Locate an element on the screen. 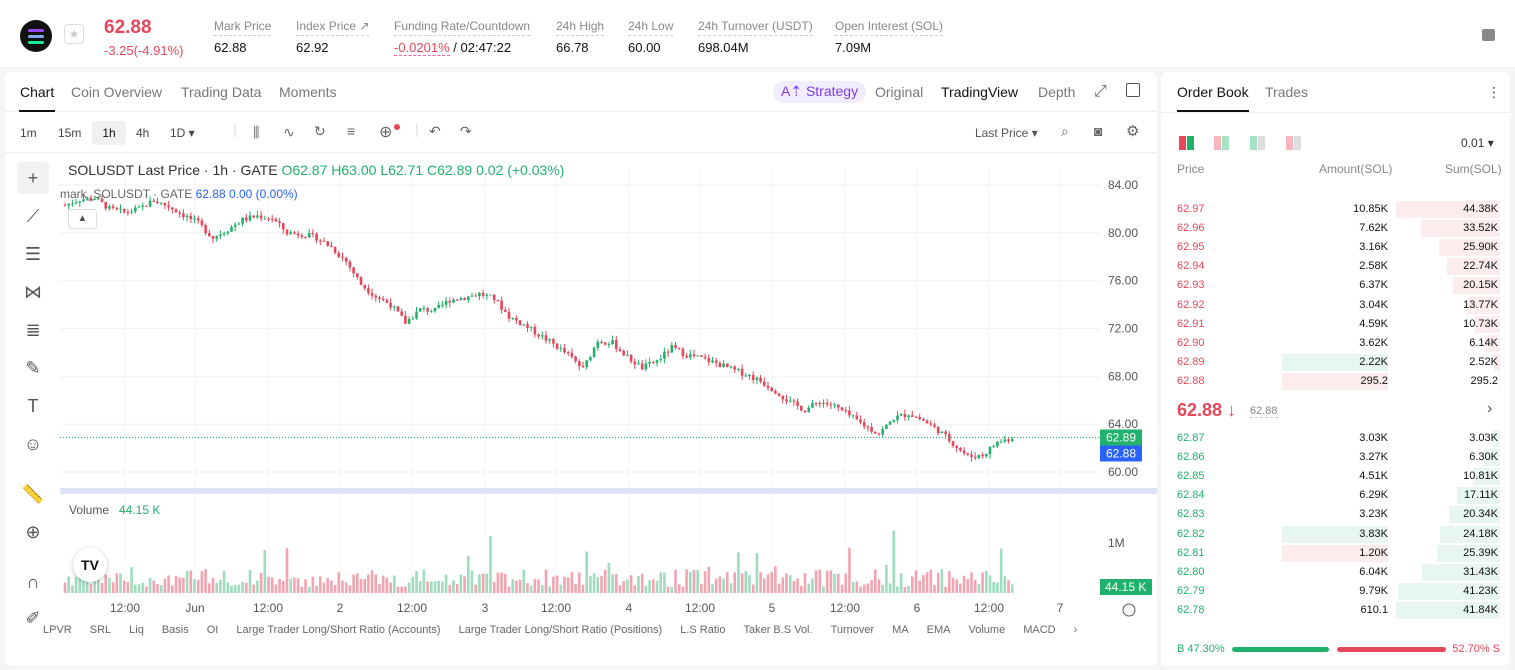 This screenshot has height=670, width=1515. precision-dropdown: 0.01 ▾ is located at coordinates (1477, 143).